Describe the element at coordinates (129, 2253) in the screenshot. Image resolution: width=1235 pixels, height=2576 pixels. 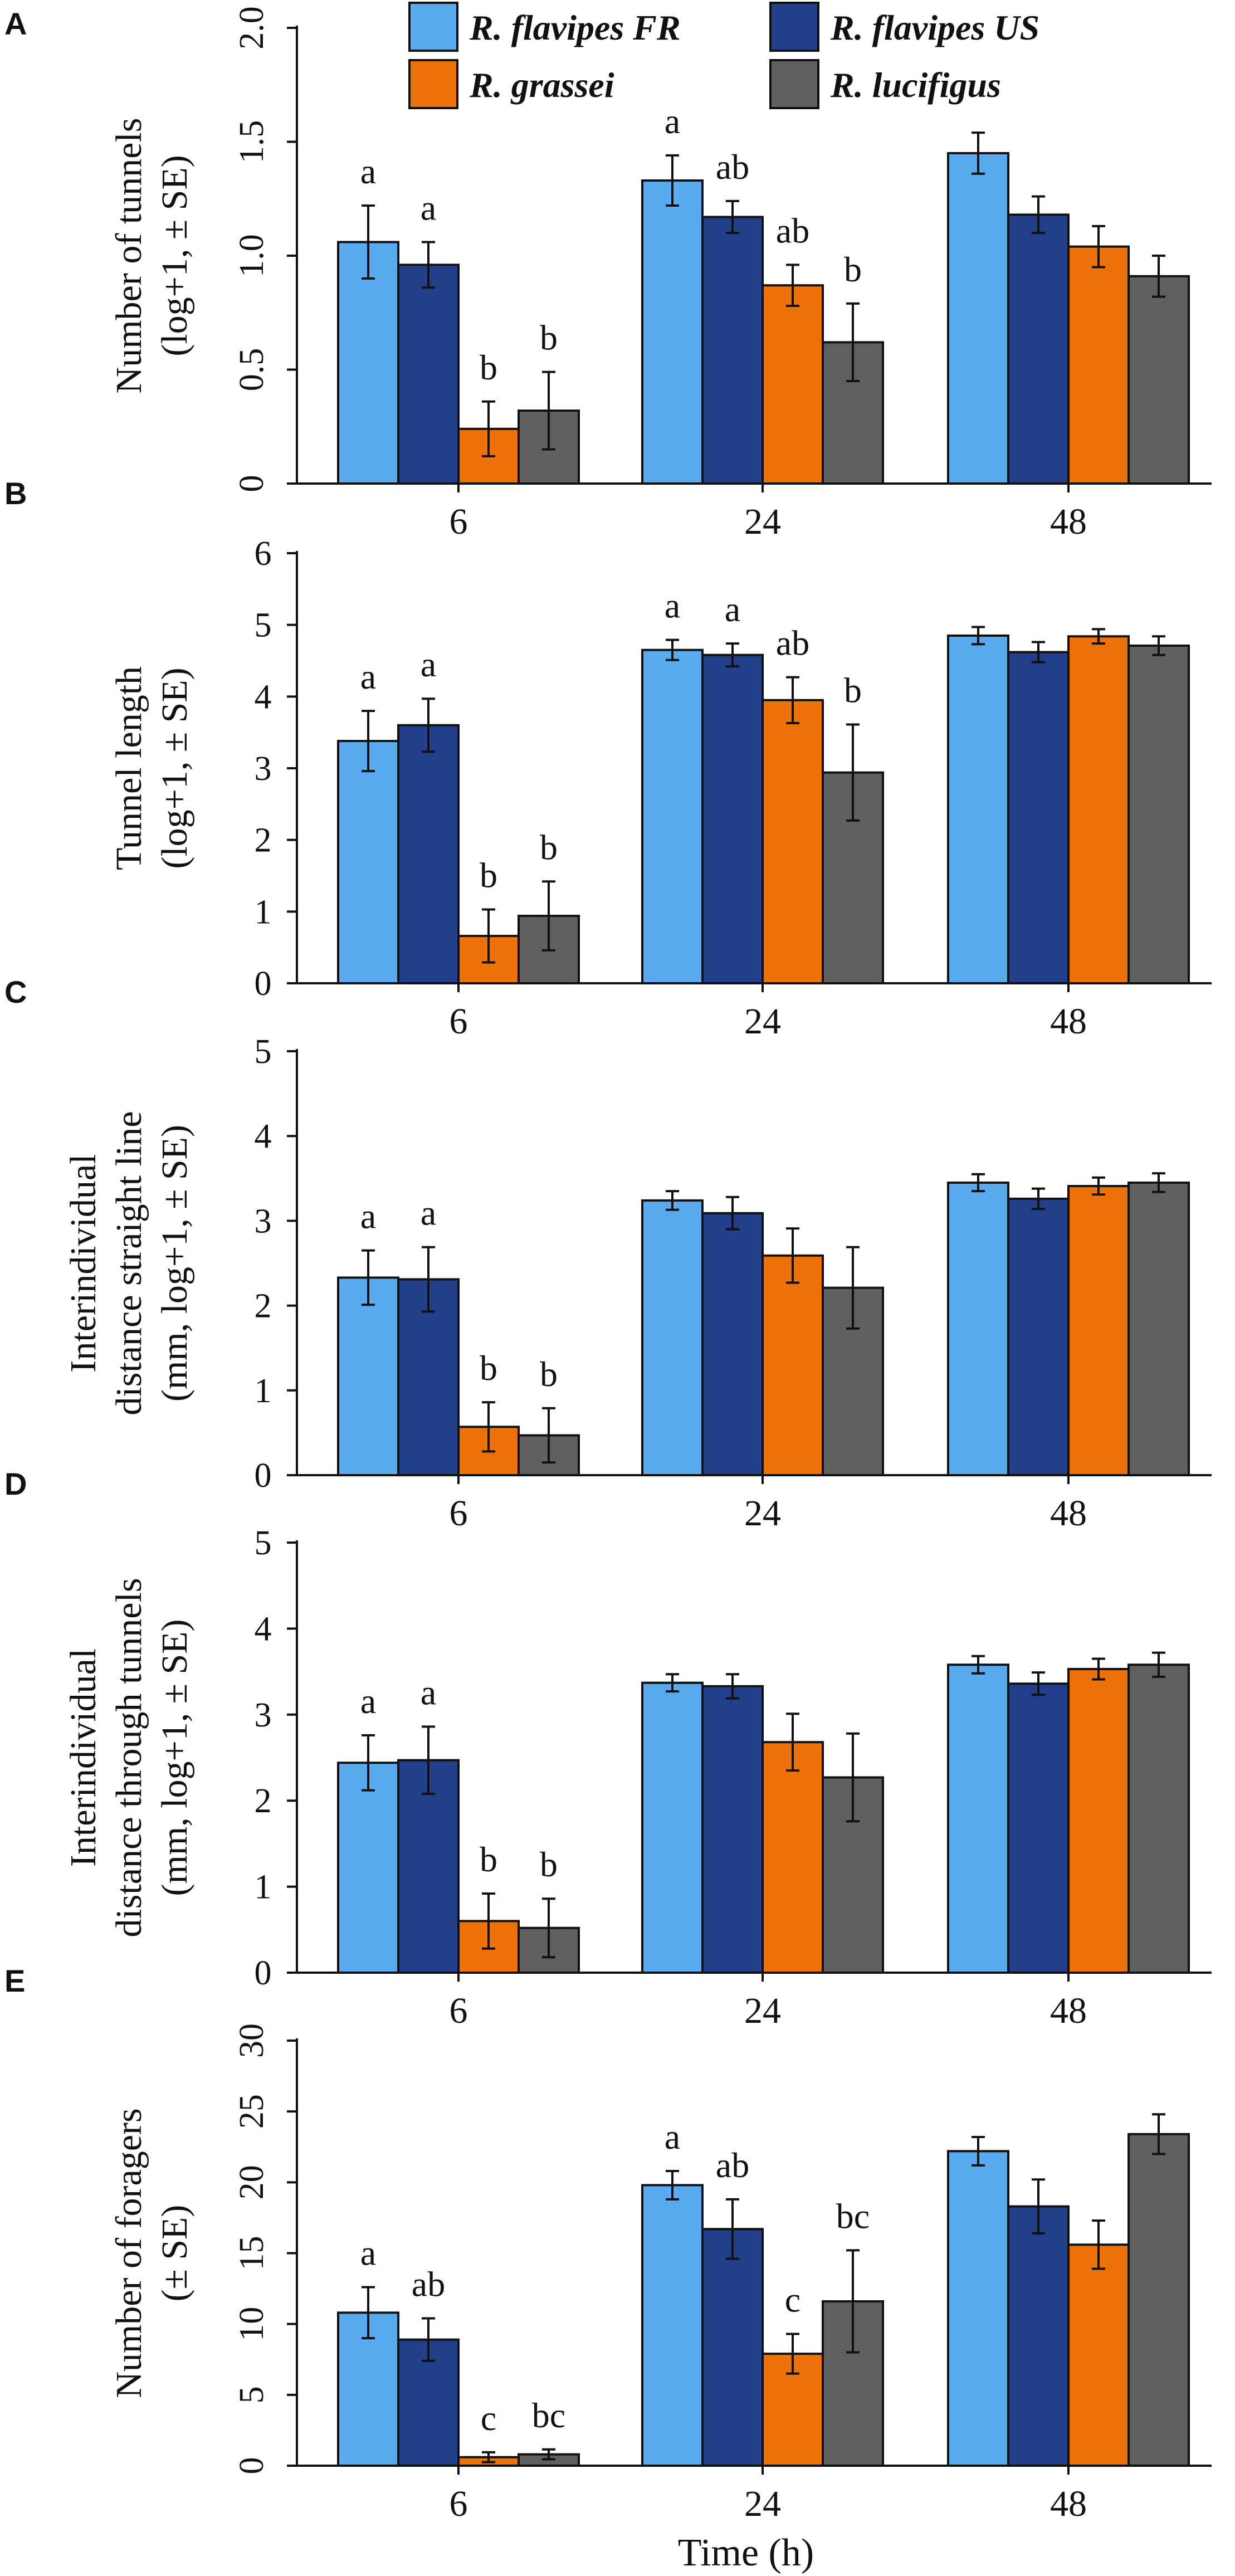
I see `y-axis-title: Number of foragers` at that location.